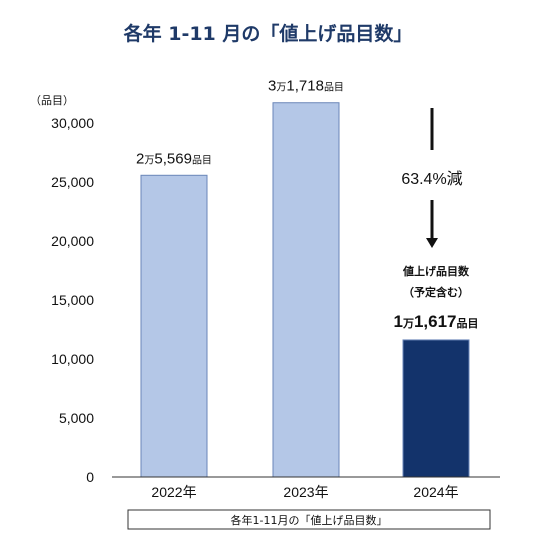 This screenshot has width=536, height=550. Describe the element at coordinates (72, 359) in the screenshot. I see `y-tick-label: 10,000` at that location.